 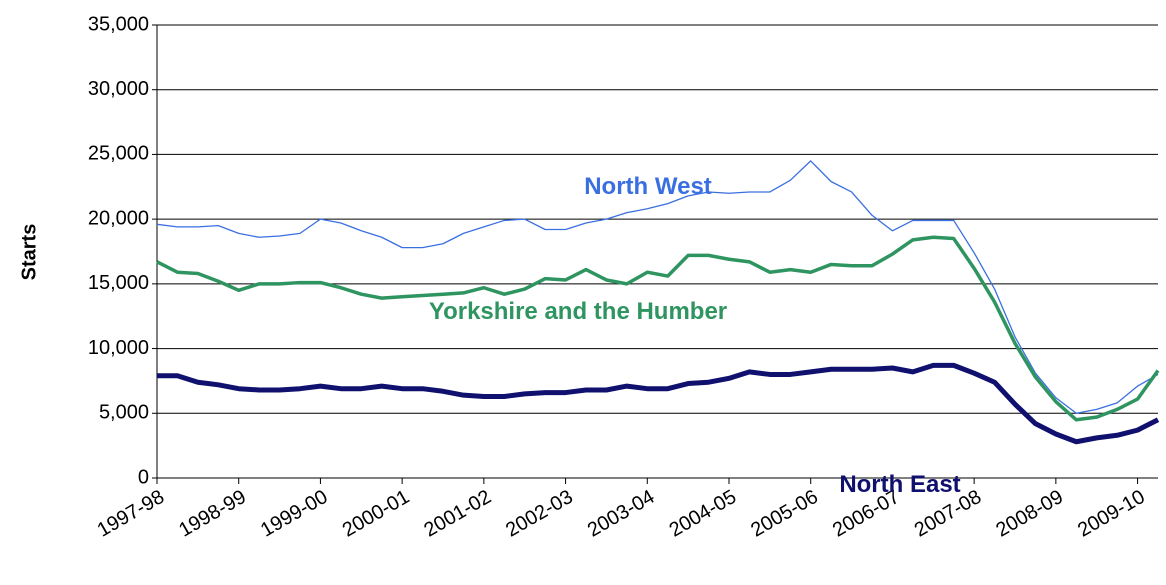 What do you see at coordinates (118, 283) in the screenshot?
I see `y-tick-label: 15,000` at bounding box center [118, 283].